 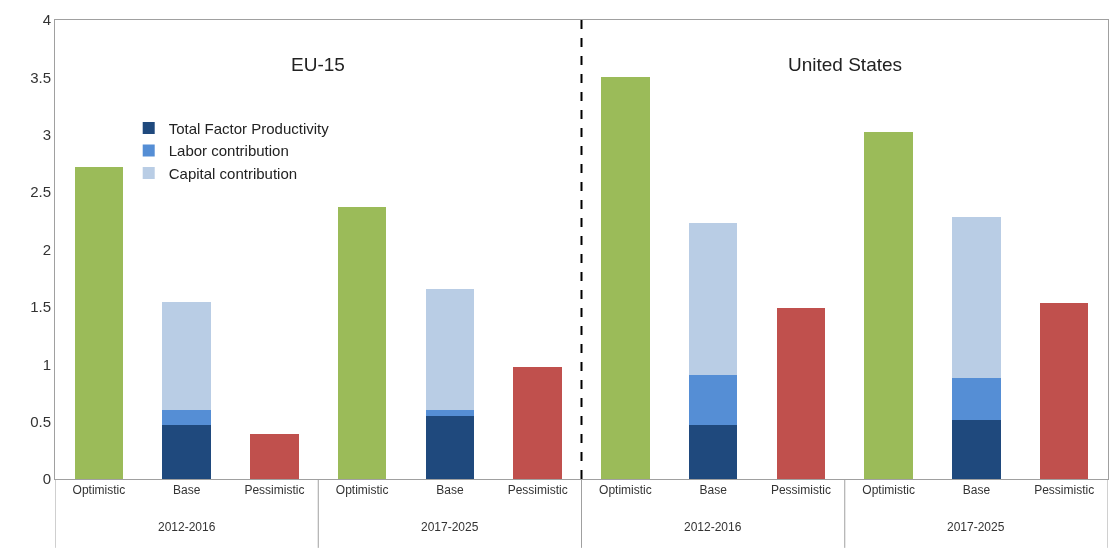 I want to click on legend-label: Capital contribution, so click(x=233, y=173).